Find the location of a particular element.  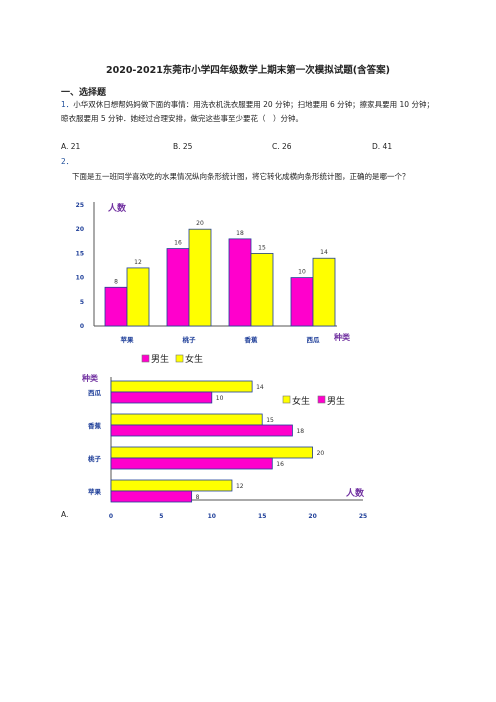

x-axis-title: 种类 is located at coordinates (341, 337).